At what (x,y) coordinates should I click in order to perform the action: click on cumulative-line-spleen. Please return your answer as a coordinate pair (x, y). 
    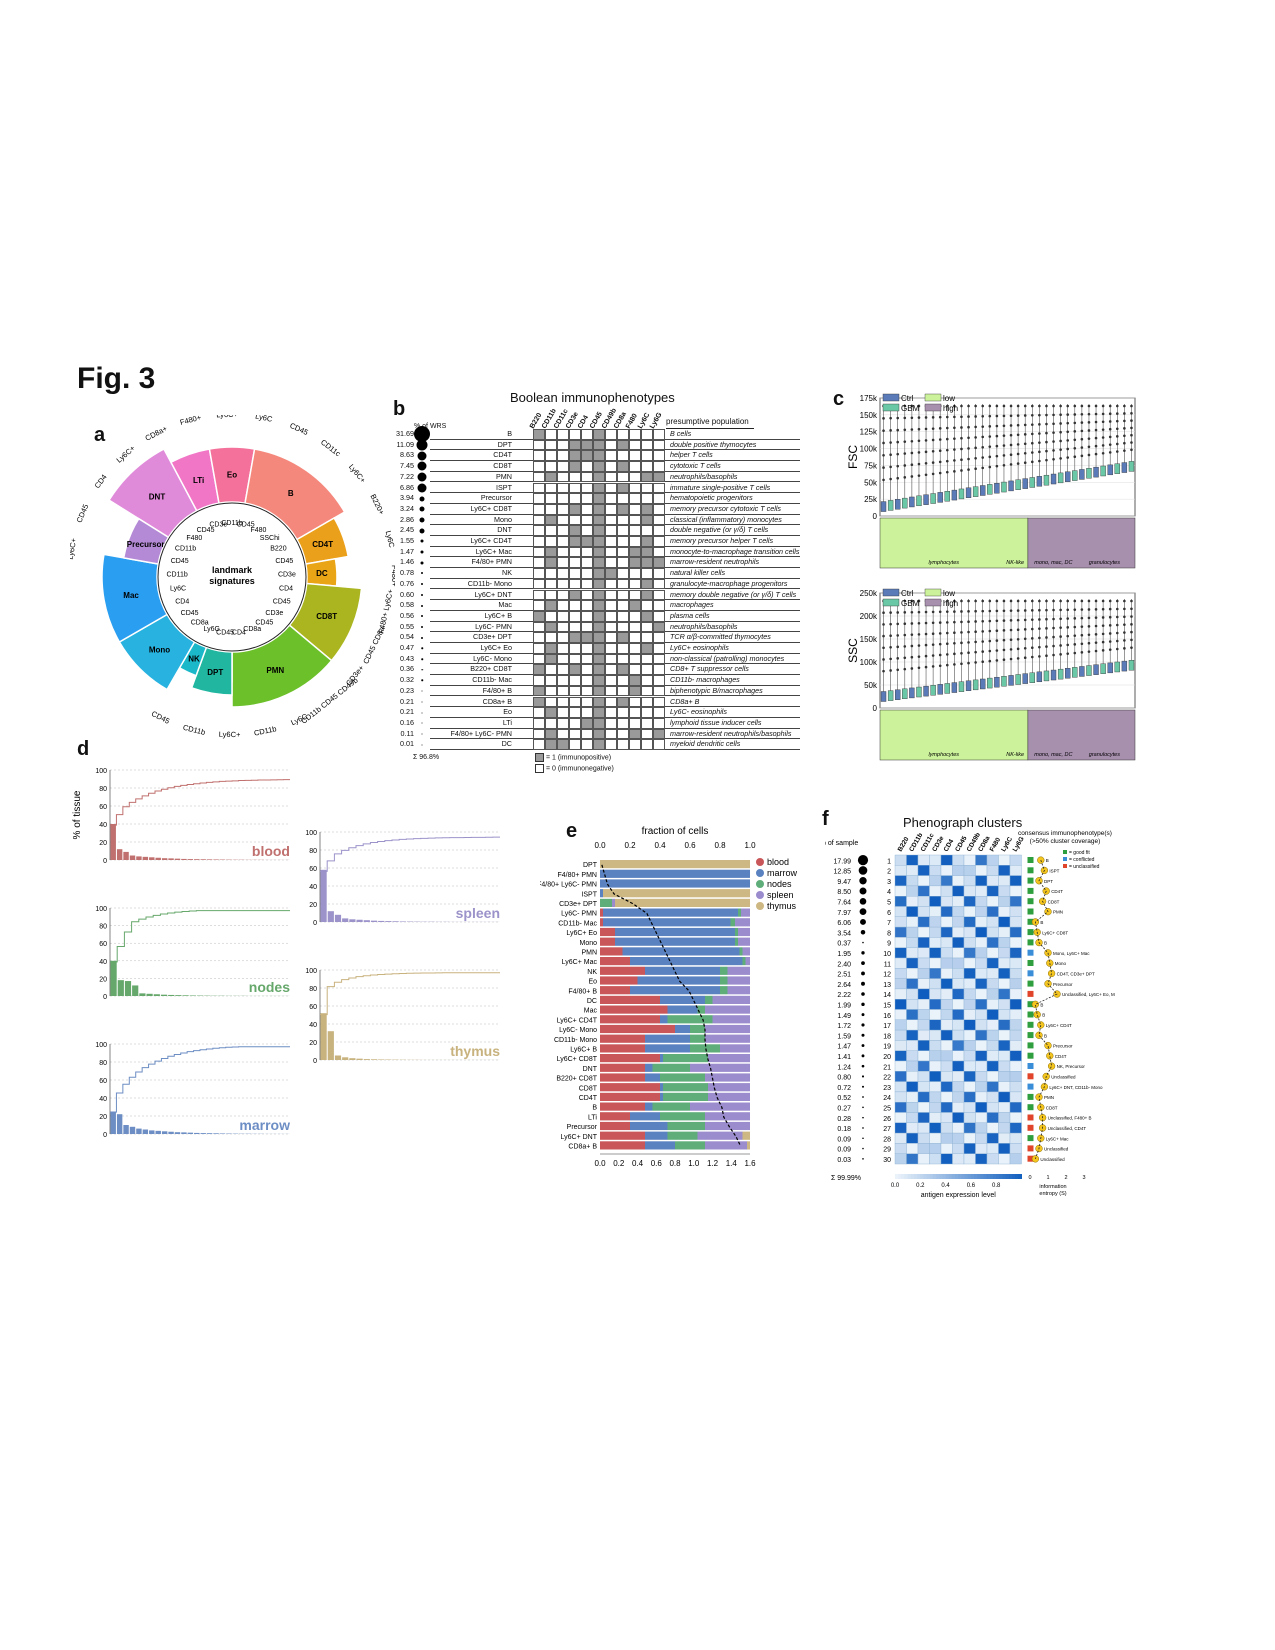
    Looking at the image, I should click on (410, 854).